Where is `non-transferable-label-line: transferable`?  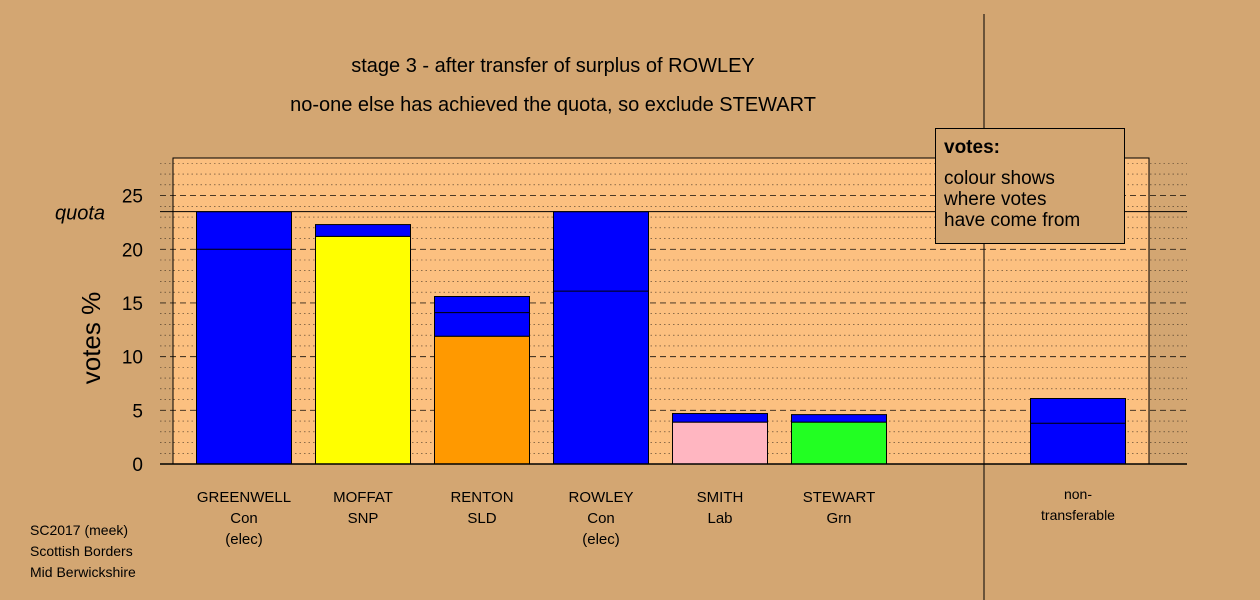
non-transferable-label-line: transferable is located at coordinates (1078, 515).